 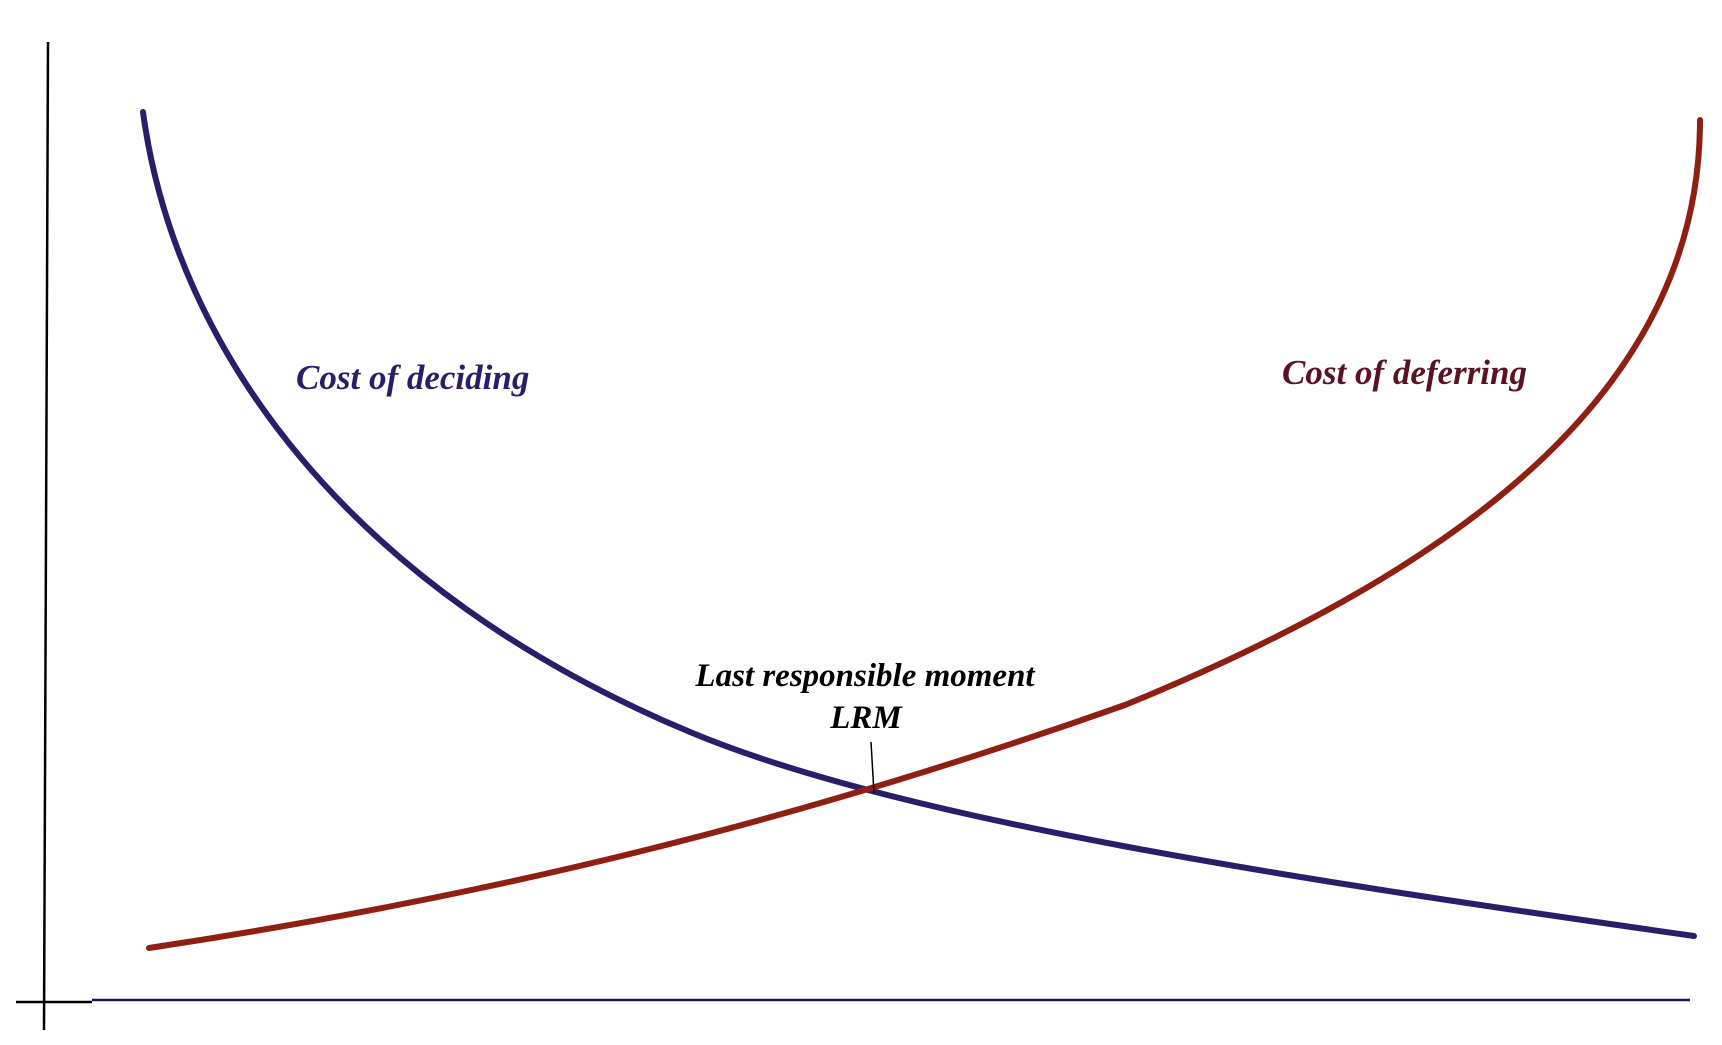 I want to click on y-axis, so click(x=46, y=536).